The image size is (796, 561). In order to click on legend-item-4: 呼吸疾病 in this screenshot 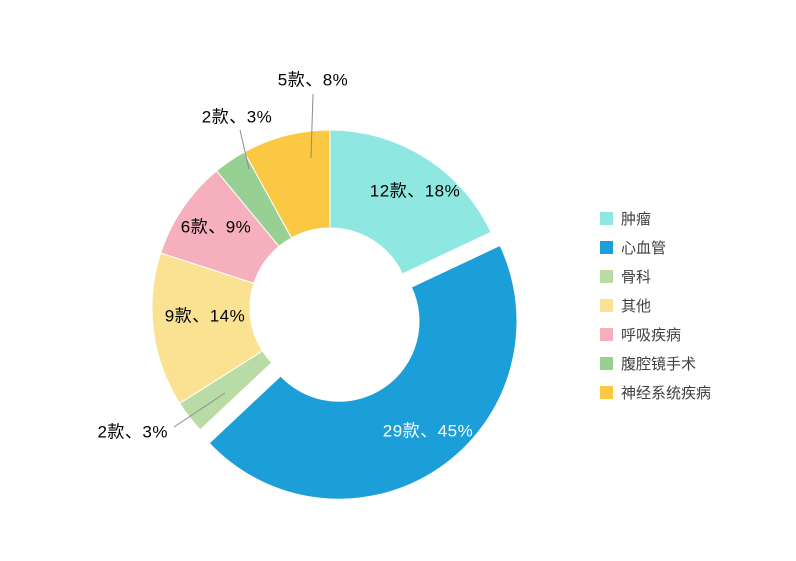, I will do `click(655, 334)`.